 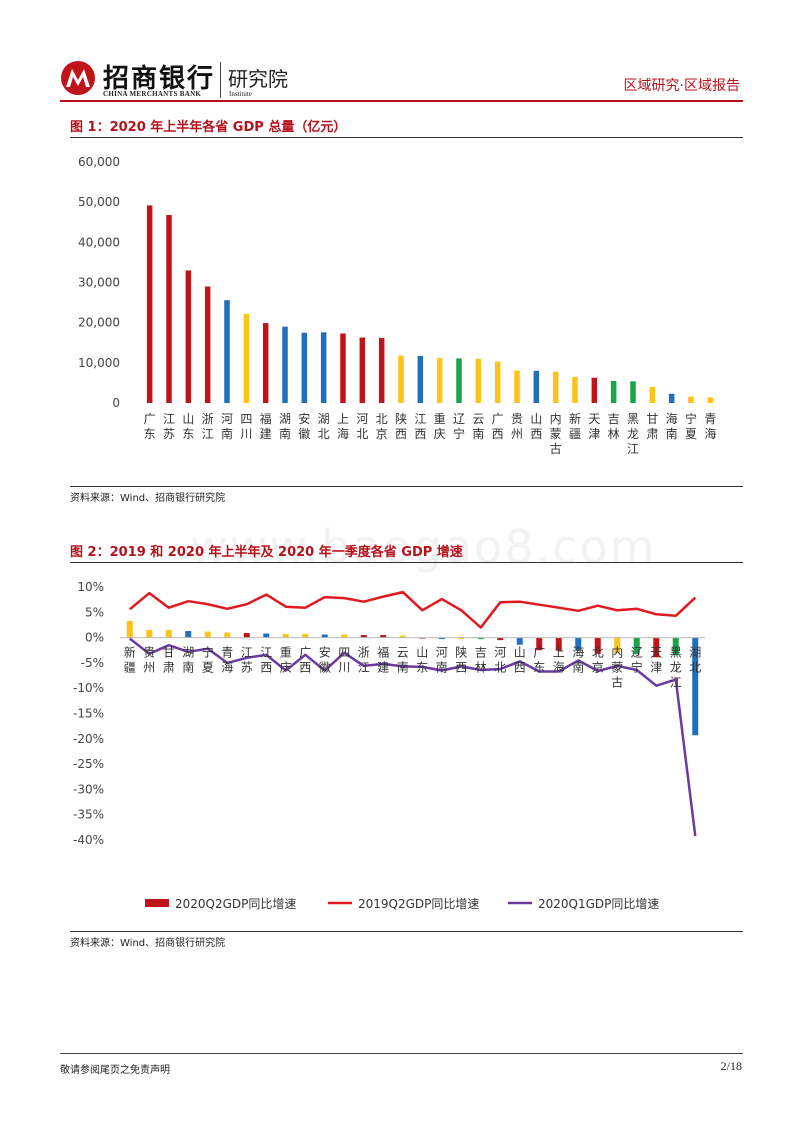 I want to click on y-tick-label: -35%, so click(x=88, y=815).